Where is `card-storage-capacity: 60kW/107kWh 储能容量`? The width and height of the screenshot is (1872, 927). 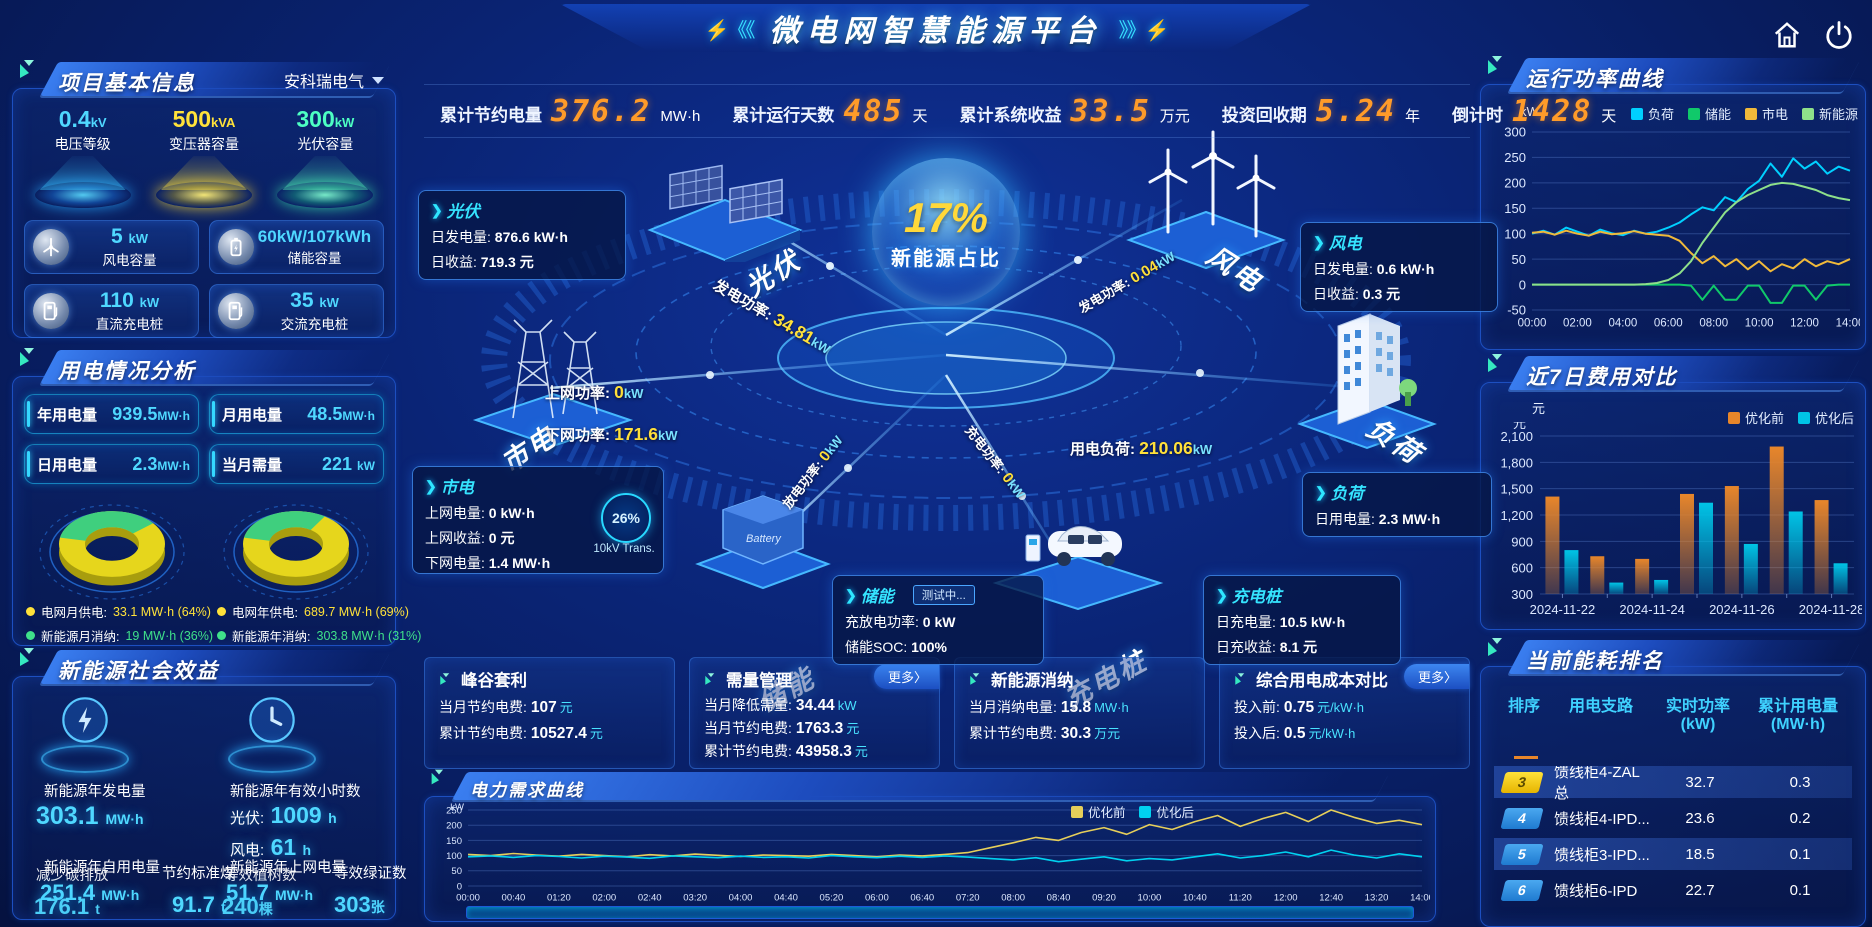
card-storage-capacity: 60kW/107kWh 储能容量 is located at coordinates (296, 247).